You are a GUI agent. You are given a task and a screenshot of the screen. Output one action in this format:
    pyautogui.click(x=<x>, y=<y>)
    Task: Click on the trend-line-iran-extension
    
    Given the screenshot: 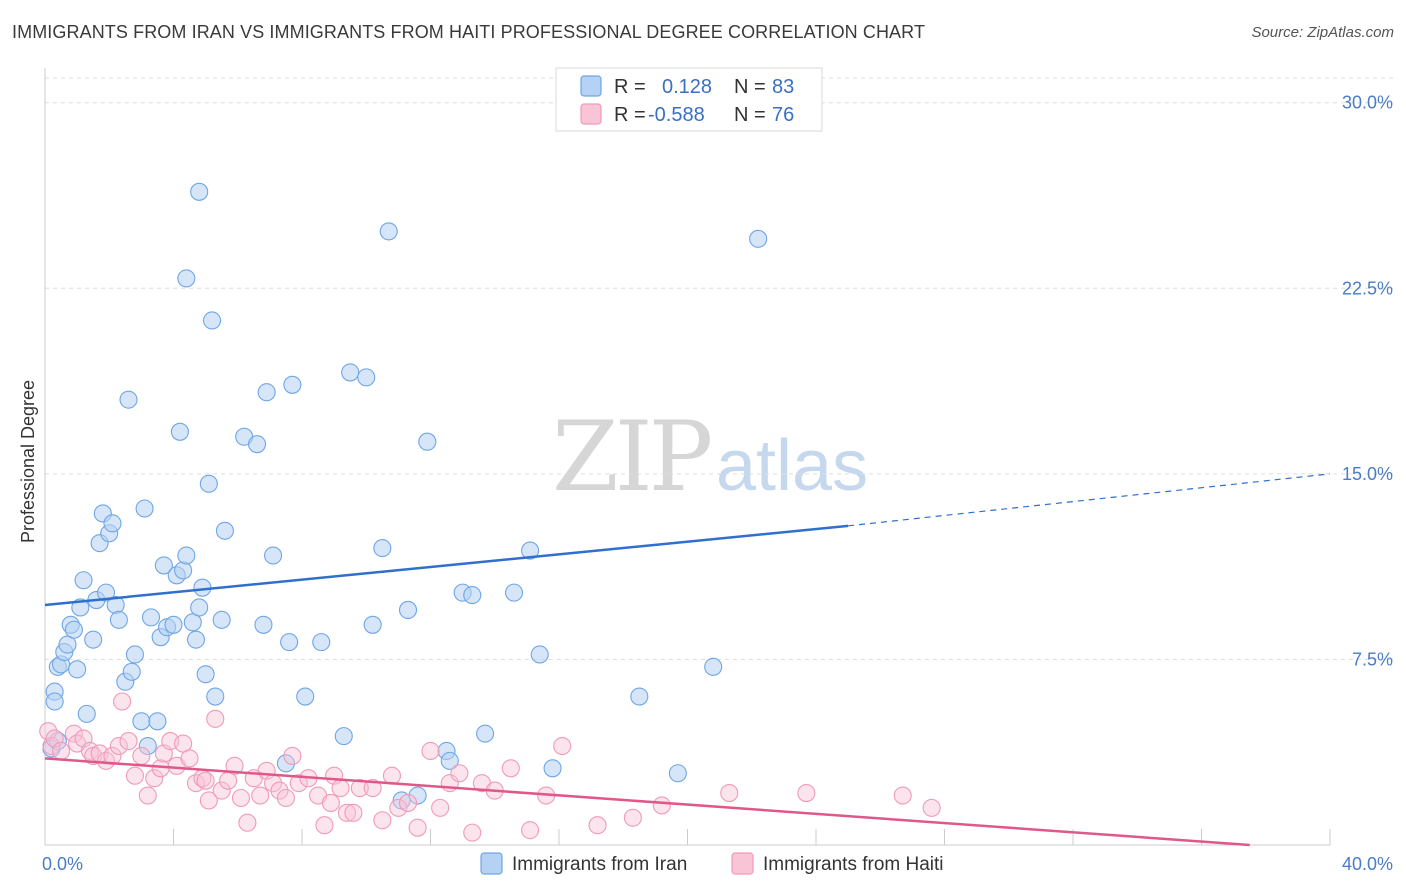 What is the action you would take?
    pyautogui.click(x=1089, y=500)
    